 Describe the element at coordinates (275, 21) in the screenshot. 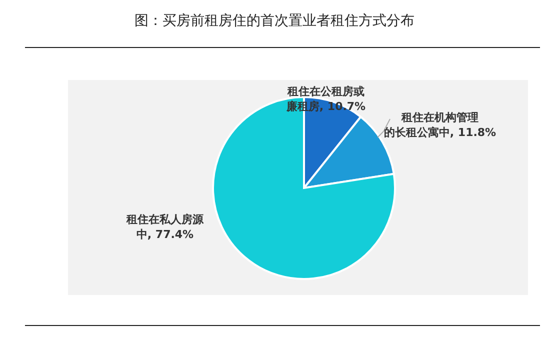

I see `chart-title: 图：买房前租房住的首次置业者租住方式分布` at that location.